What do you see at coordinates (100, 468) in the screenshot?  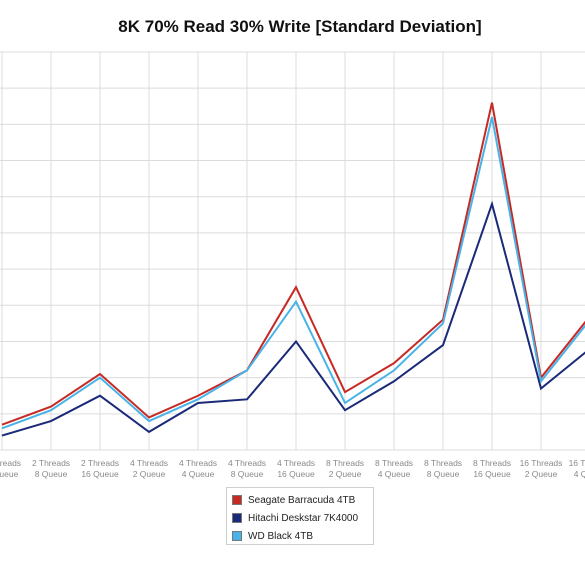 I see `x-tick-label: 2 Threads 16 Queue` at bounding box center [100, 468].